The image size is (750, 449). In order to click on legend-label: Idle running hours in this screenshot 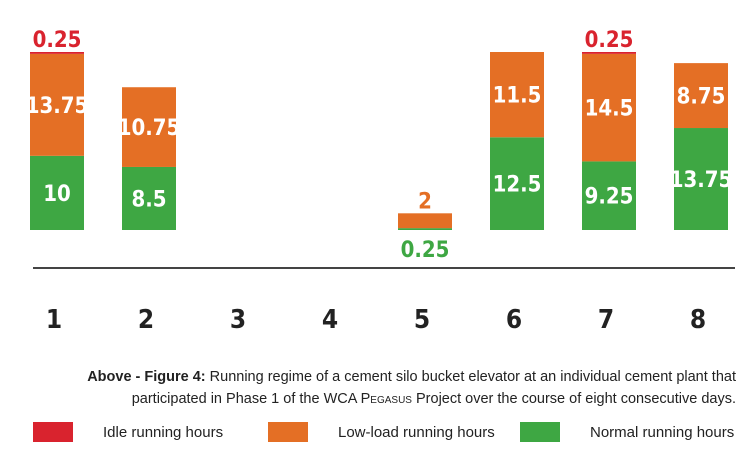, I will do `click(163, 432)`.